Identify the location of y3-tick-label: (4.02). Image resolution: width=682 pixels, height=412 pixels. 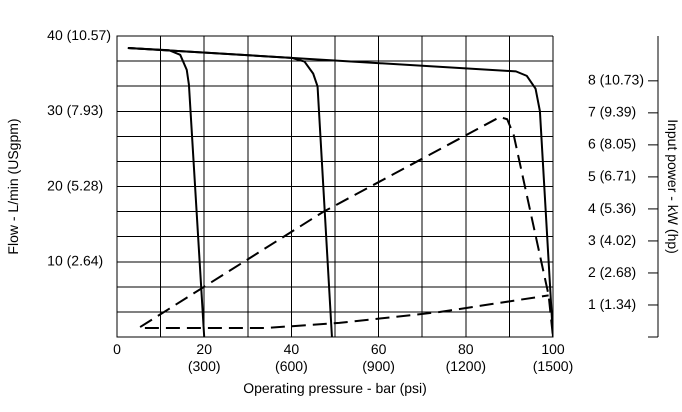
(618, 240).